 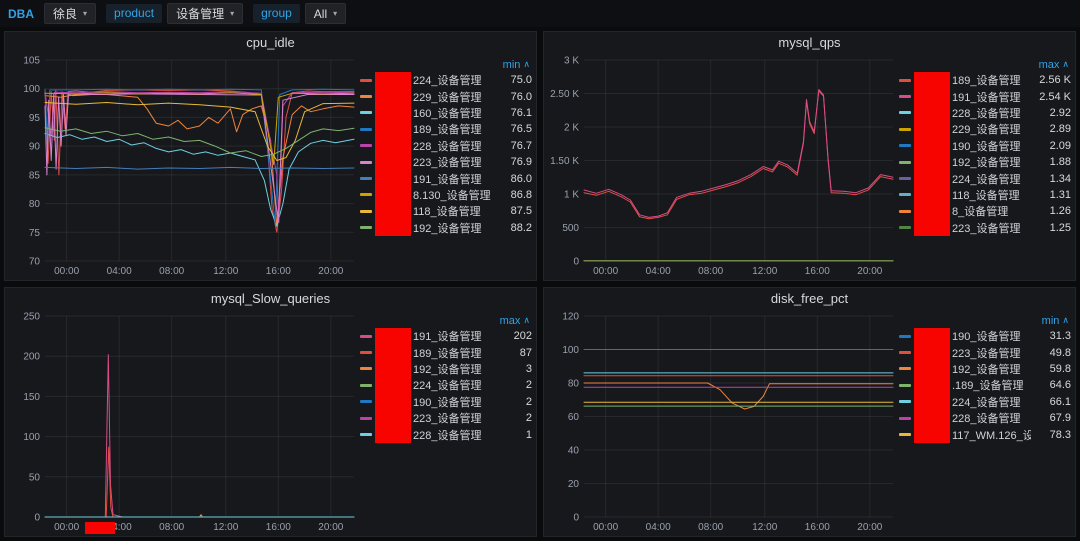 I want to click on series-name: 117_WM.126_设备管理, so click(x=991, y=435).